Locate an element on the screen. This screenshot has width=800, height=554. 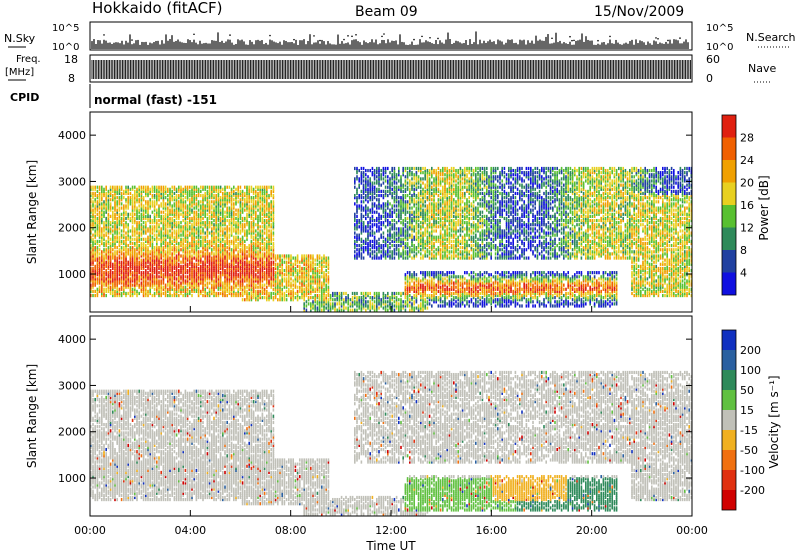
nave-tick-top: 60 is located at coordinates (713, 59).